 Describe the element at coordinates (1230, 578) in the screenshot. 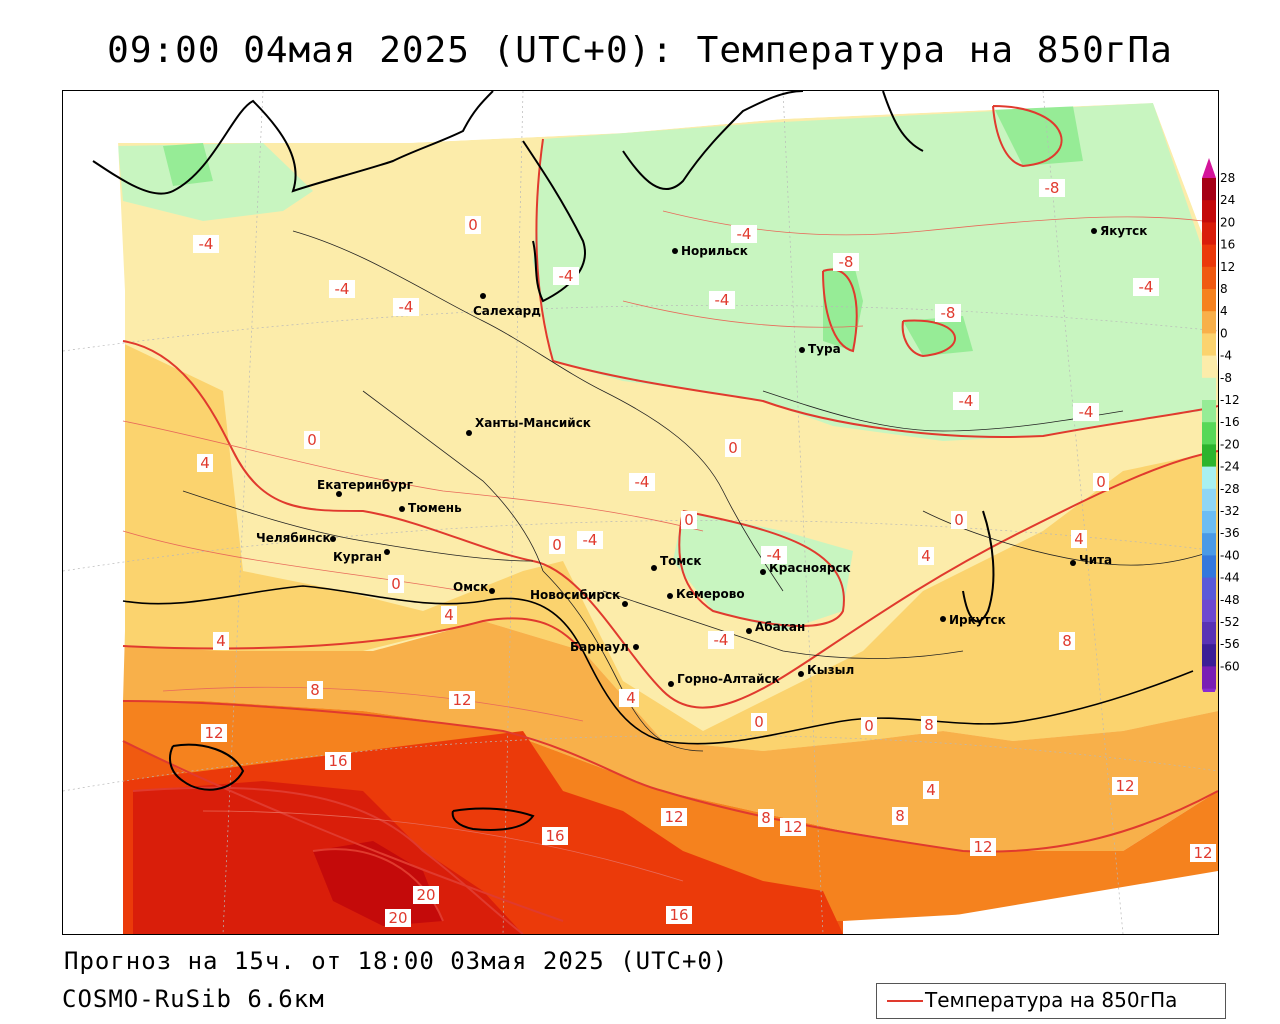

I see `colorbar-tick-label: -44` at that location.